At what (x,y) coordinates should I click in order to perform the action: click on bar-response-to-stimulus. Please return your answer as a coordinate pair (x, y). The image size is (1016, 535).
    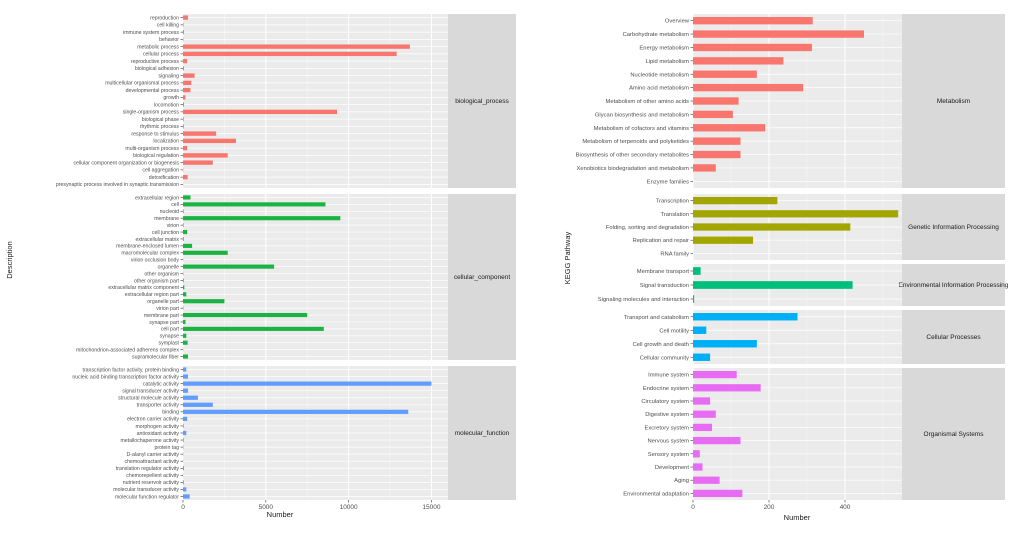
    Looking at the image, I should click on (199, 133).